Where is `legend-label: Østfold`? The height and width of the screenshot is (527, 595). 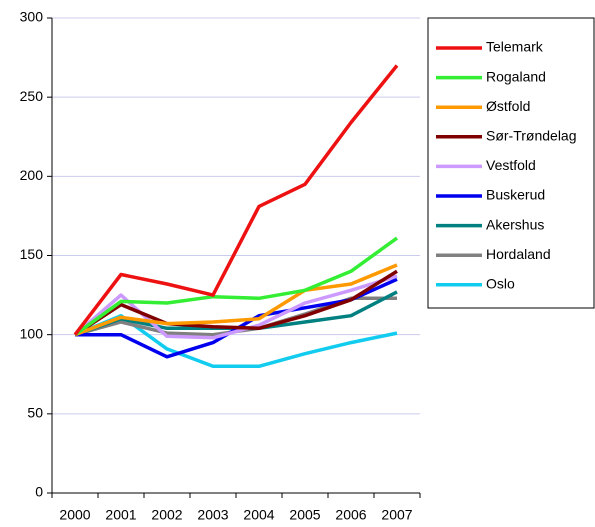
legend-label: Østfold is located at coordinates (508, 106).